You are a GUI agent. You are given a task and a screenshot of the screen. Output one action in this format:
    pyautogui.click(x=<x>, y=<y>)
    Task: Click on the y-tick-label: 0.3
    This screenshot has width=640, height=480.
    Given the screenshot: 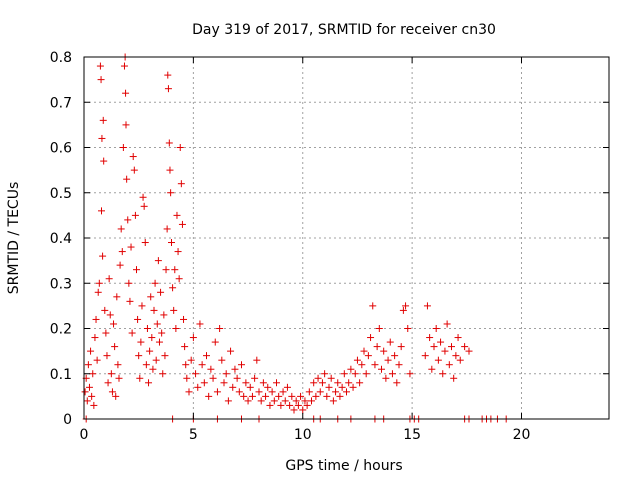 What is the action you would take?
    pyautogui.click(x=61, y=284)
    